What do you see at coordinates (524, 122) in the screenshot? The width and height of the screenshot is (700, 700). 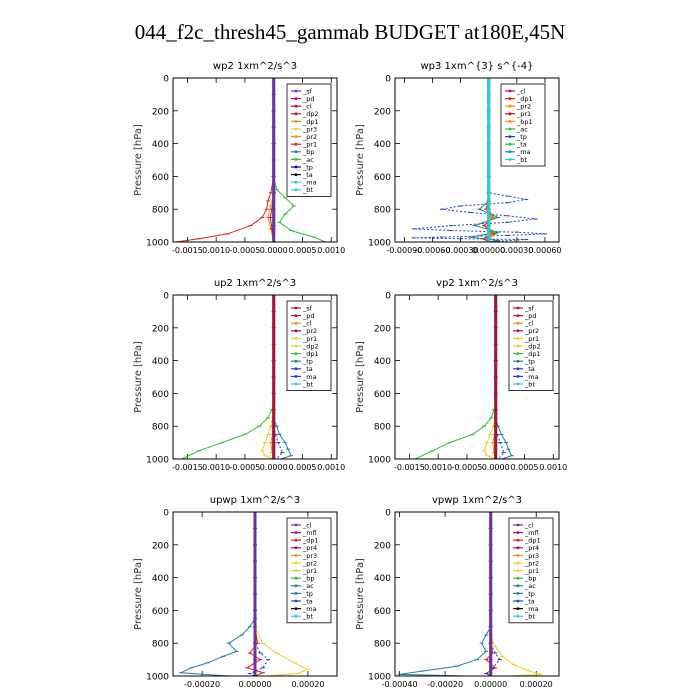 I see `legend-entry: _bp1` at bounding box center [524, 122].